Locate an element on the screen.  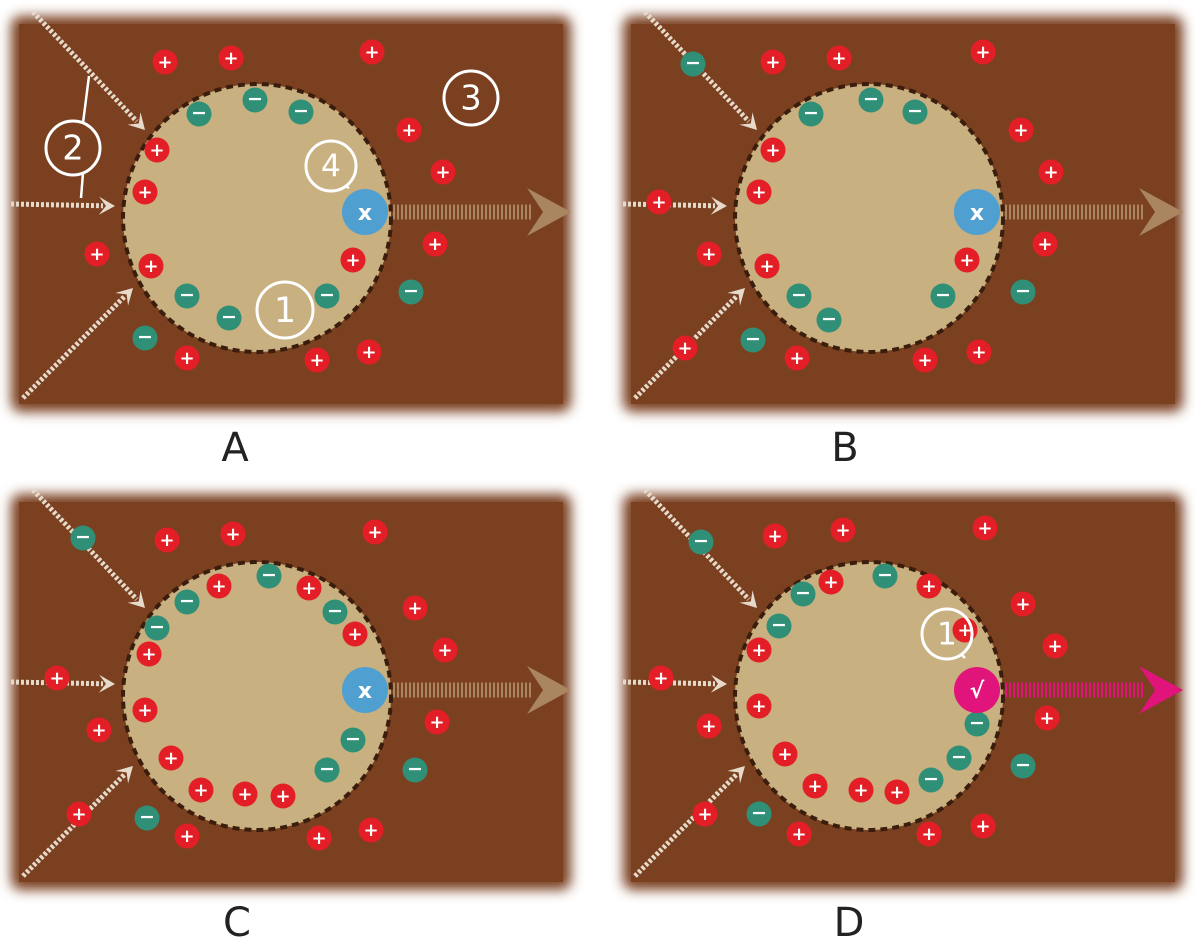
panel-a-label: A is located at coordinates (235, 448).